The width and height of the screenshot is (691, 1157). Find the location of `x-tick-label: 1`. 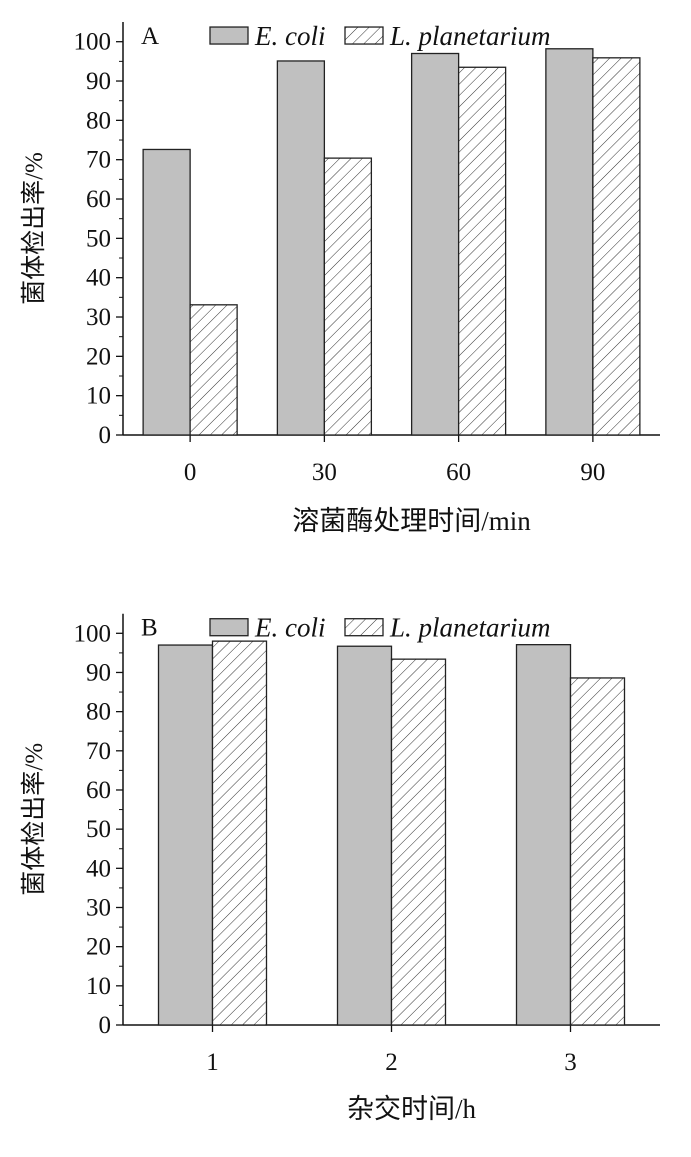

x-tick-label: 1 is located at coordinates (212, 1062).